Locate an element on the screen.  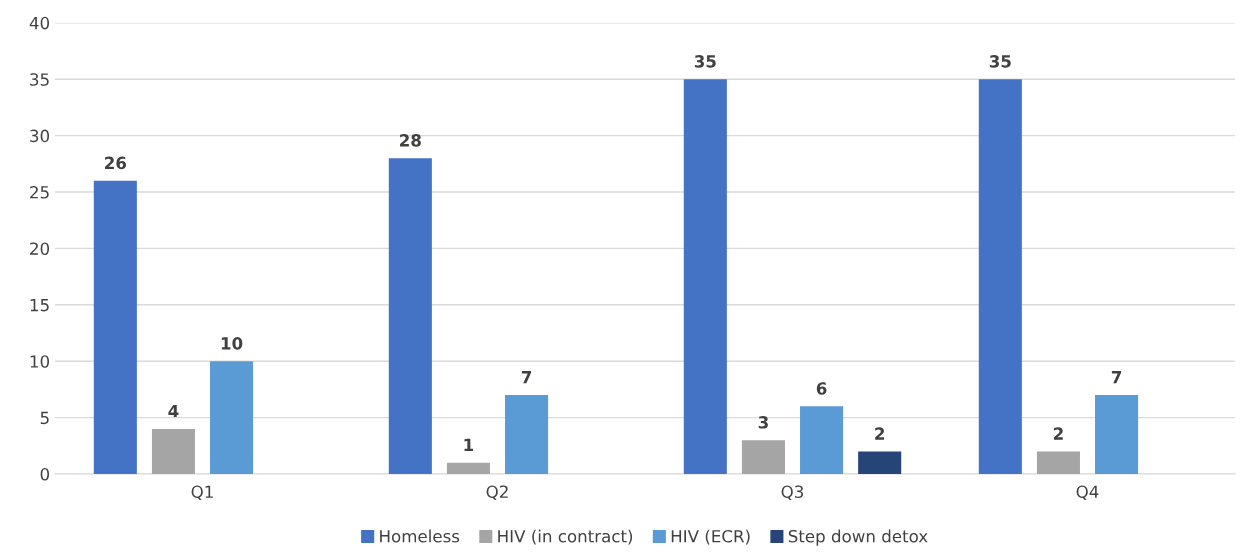
y-tick-label: 10 is located at coordinates (40, 361).